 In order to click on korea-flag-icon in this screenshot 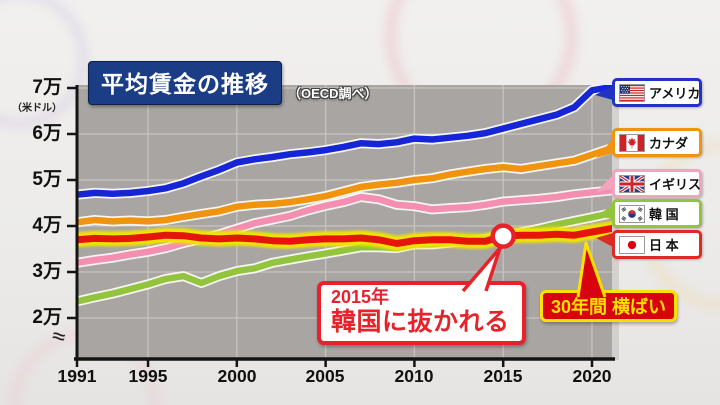, I will do `click(632, 213)`.